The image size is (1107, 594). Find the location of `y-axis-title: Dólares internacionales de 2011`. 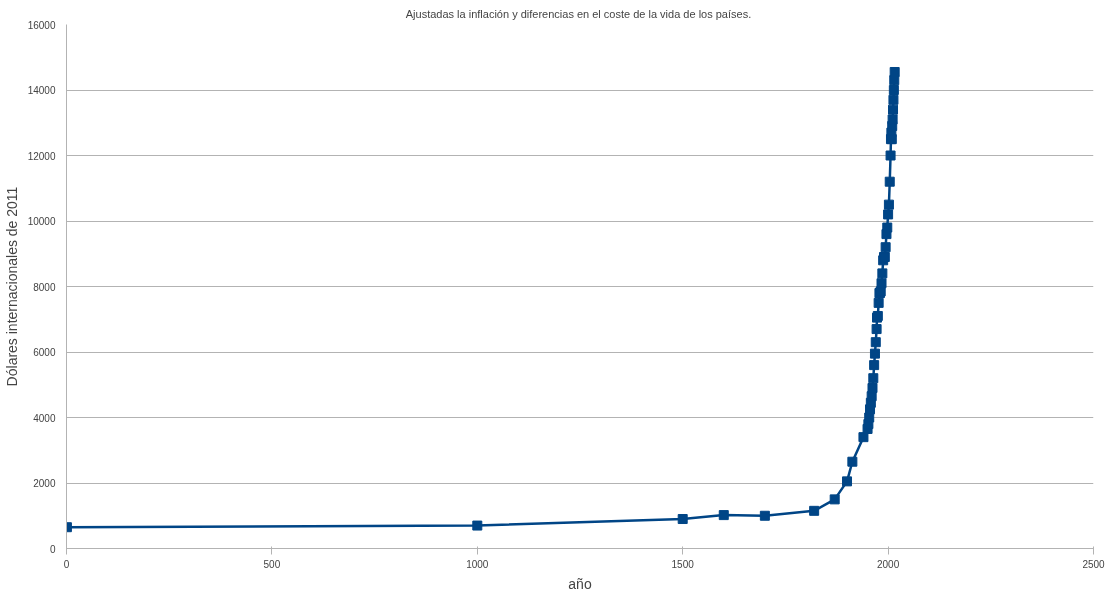

y-axis-title: Dólares internacionales de 2011 is located at coordinates (11, 286).